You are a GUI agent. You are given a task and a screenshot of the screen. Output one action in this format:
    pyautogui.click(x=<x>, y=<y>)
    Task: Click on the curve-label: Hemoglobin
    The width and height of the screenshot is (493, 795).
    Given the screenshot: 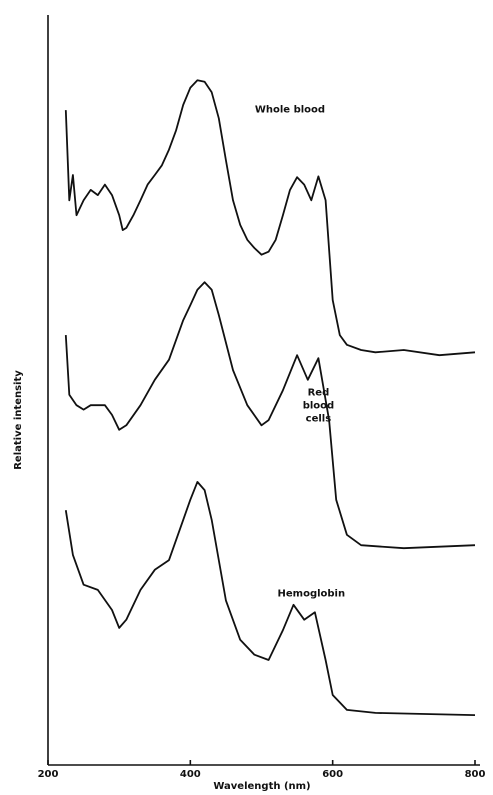 What is the action you would take?
    pyautogui.click(x=312, y=594)
    